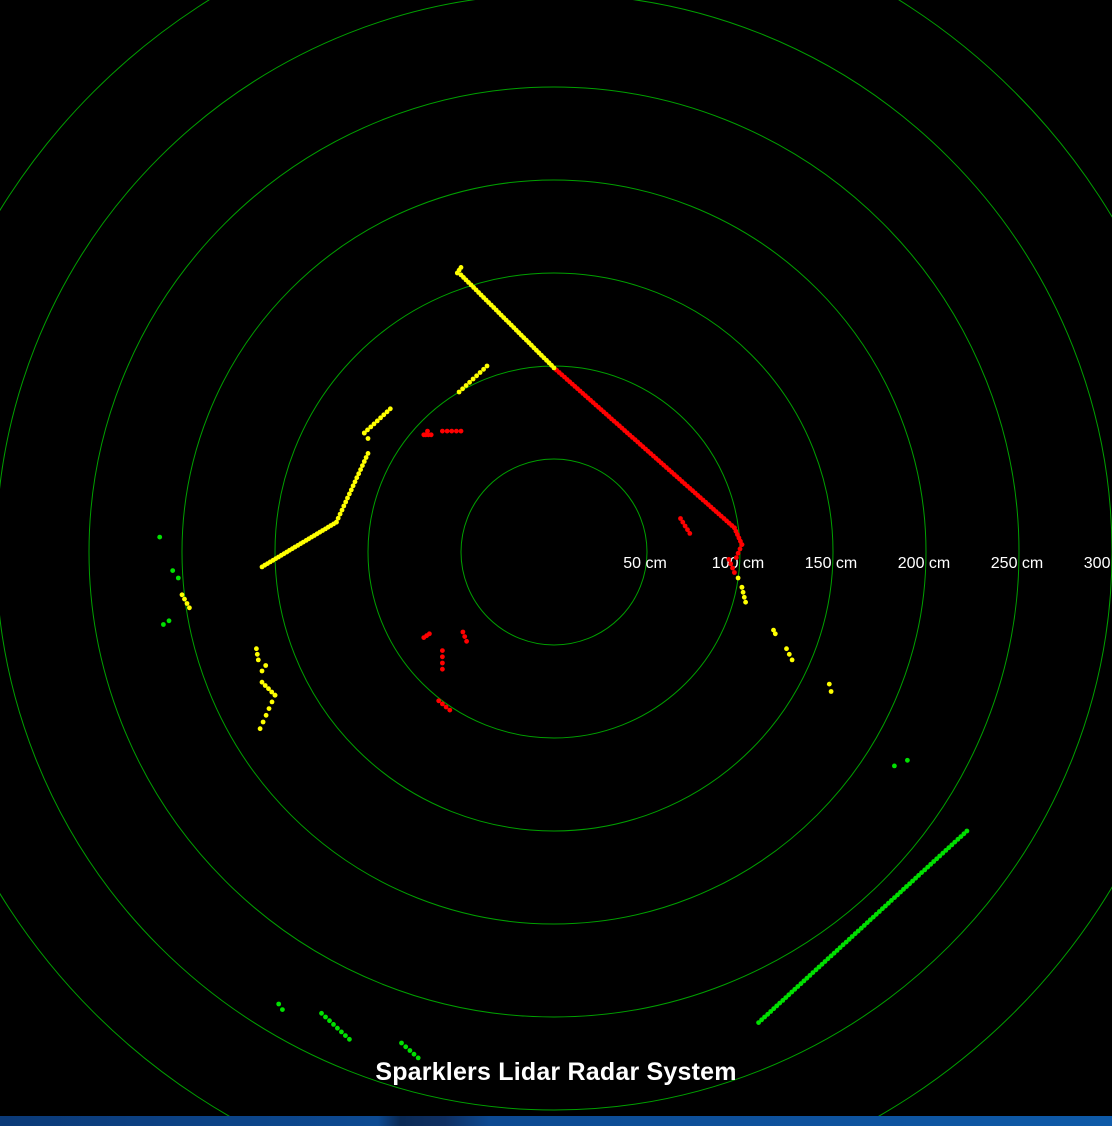  I want to click on range-label-250cm: 250 cm, so click(1017, 563).